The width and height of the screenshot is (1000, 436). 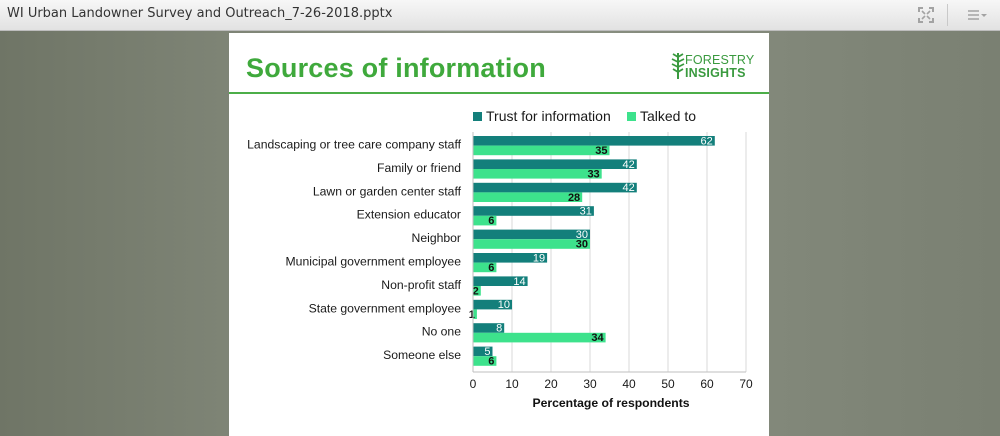 I want to click on category-label: Family or friend, so click(x=419, y=168).